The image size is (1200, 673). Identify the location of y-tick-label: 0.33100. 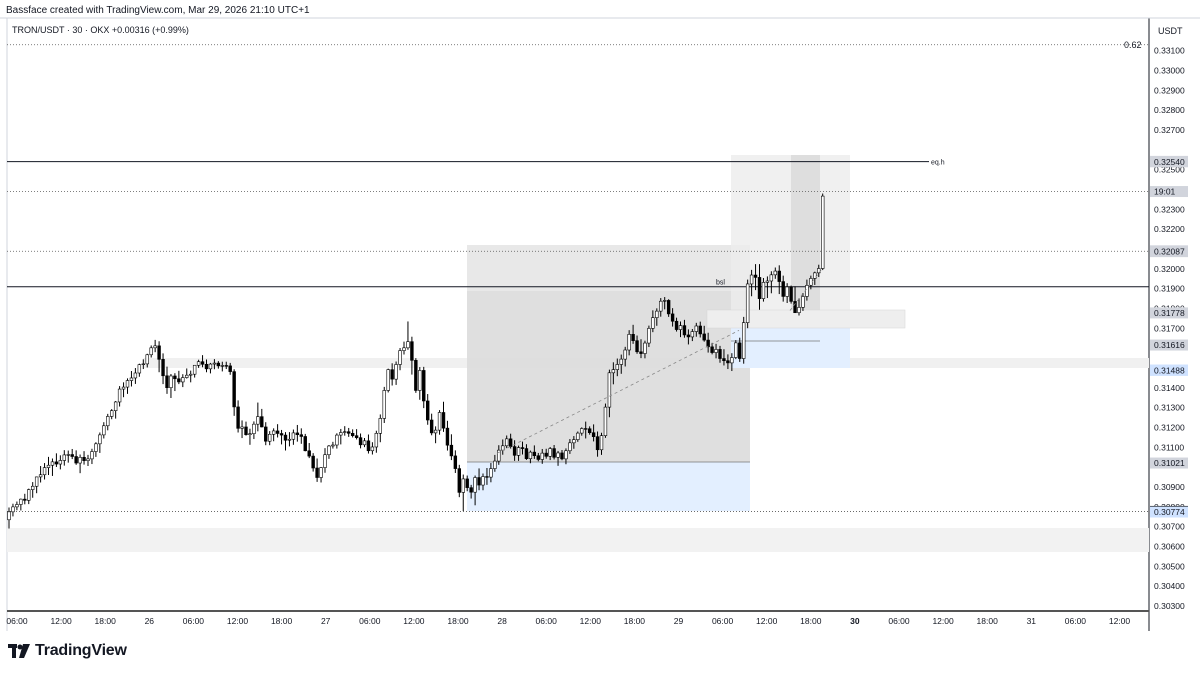
(1169, 51).